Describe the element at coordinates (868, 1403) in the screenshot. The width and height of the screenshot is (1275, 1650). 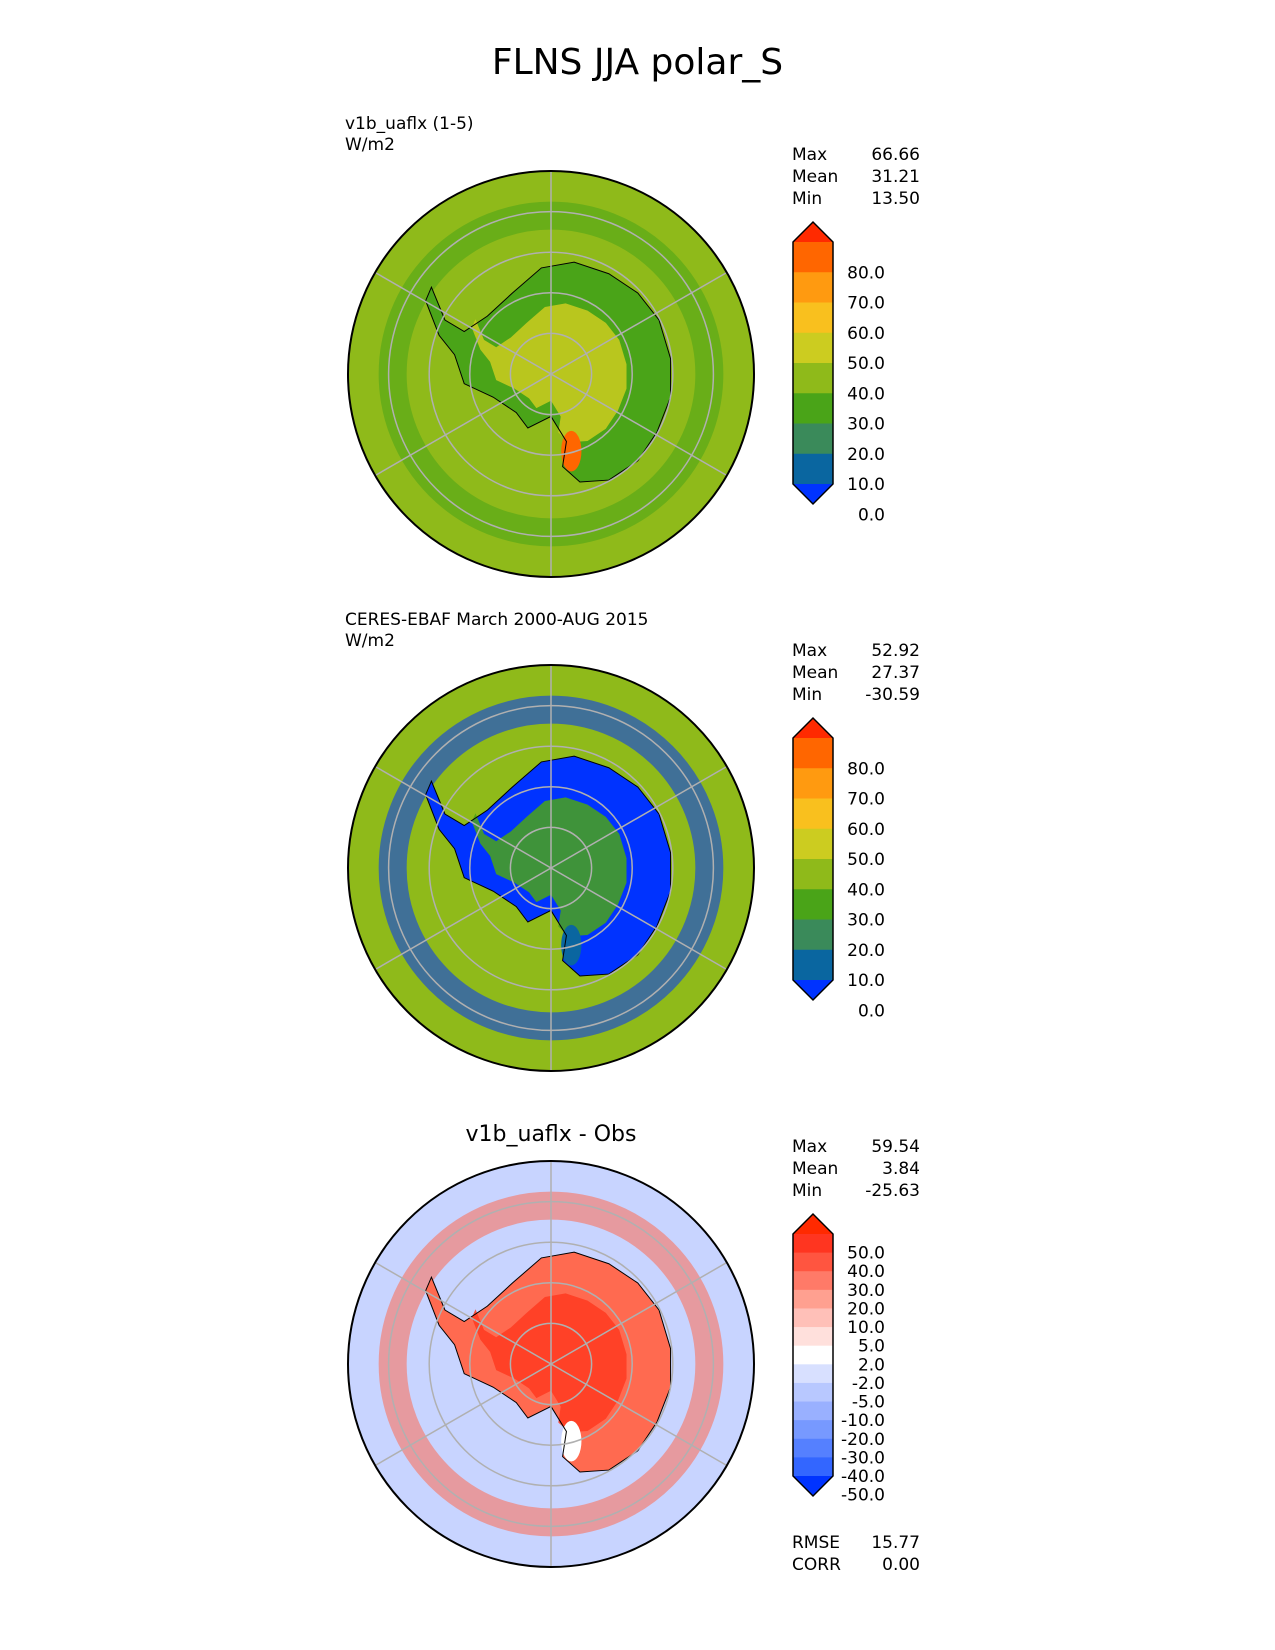
I see `colorbar-tick-label: -5.0` at that location.